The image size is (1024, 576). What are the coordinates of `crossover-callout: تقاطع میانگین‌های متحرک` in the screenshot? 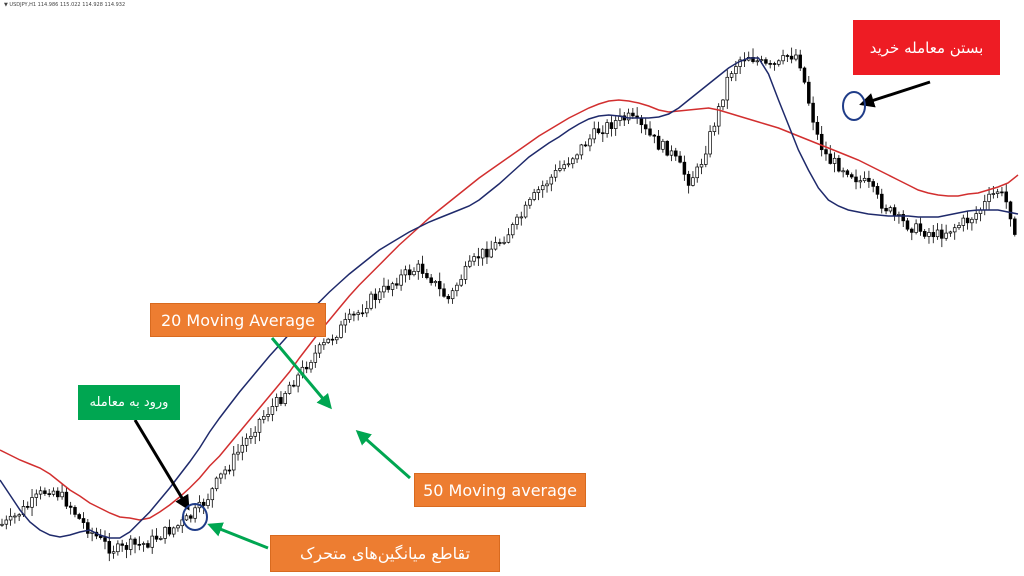 It's located at (385, 553).